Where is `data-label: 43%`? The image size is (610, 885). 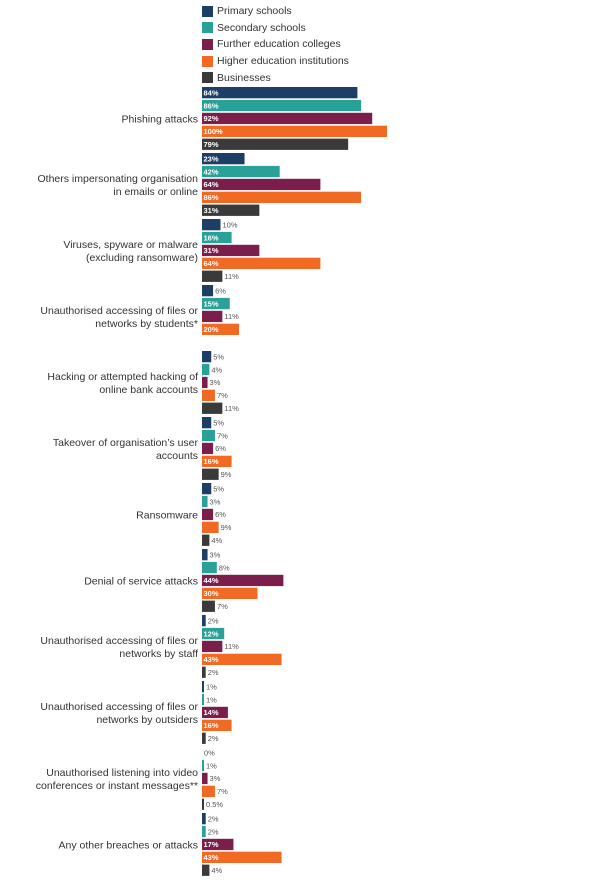
data-label: 43% is located at coordinates (211, 857).